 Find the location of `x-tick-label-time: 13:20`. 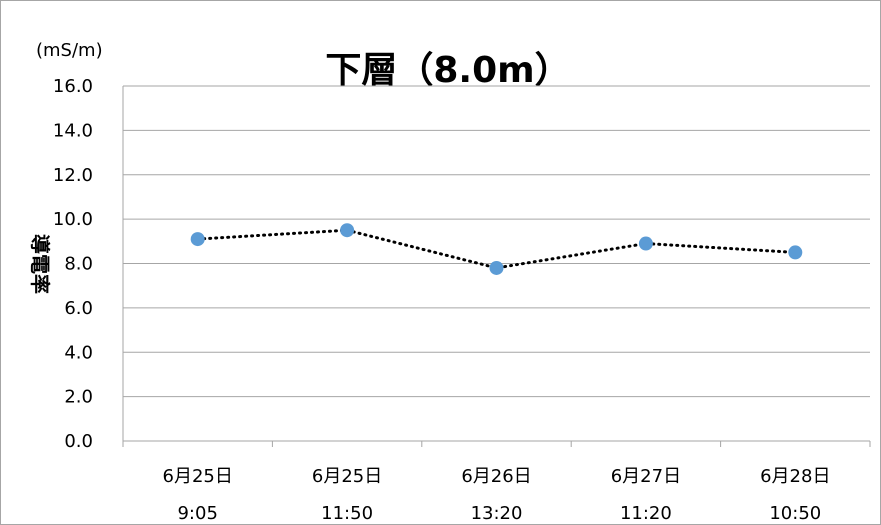

x-tick-label-time: 13:20 is located at coordinates (497, 513).